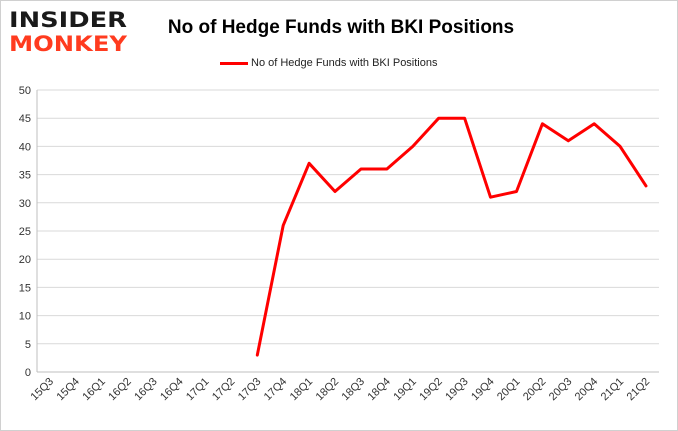 The width and height of the screenshot is (678, 431). Describe the element at coordinates (68, 390) in the screenshot. I see `x-tick-label: 15Q4` at that location.